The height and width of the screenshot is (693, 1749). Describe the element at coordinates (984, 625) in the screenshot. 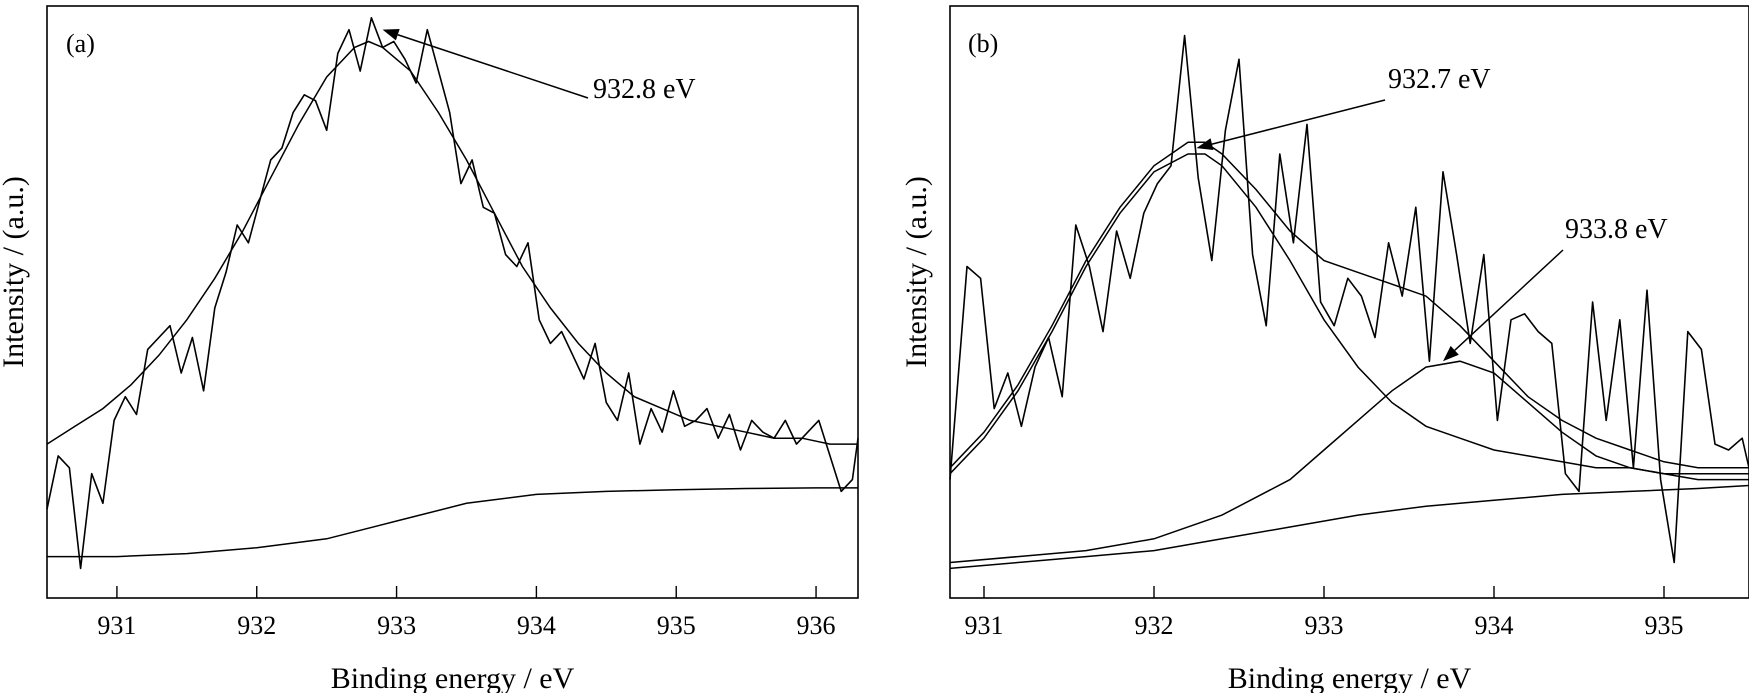

I see `x-tick-label-b-931: 931` at that location.